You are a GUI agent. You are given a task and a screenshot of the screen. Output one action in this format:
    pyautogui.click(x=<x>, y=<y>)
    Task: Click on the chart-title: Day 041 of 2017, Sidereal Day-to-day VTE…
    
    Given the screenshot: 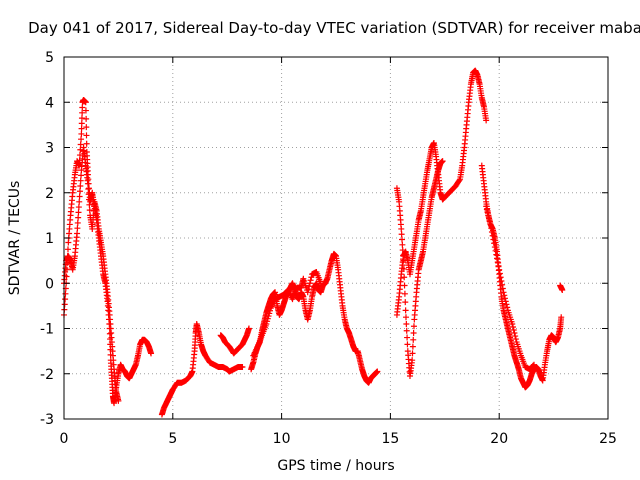 What is the action you would take?
    pyautogui.click(x=334, y=28)
    